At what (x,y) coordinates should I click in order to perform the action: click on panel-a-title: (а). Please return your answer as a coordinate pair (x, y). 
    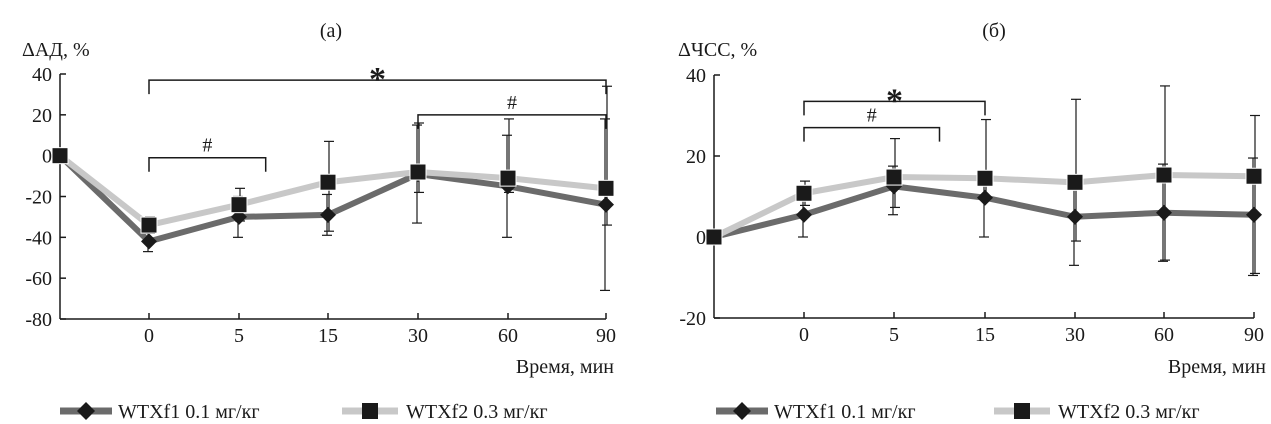
    Looking at the image, I should click on (331, 31).